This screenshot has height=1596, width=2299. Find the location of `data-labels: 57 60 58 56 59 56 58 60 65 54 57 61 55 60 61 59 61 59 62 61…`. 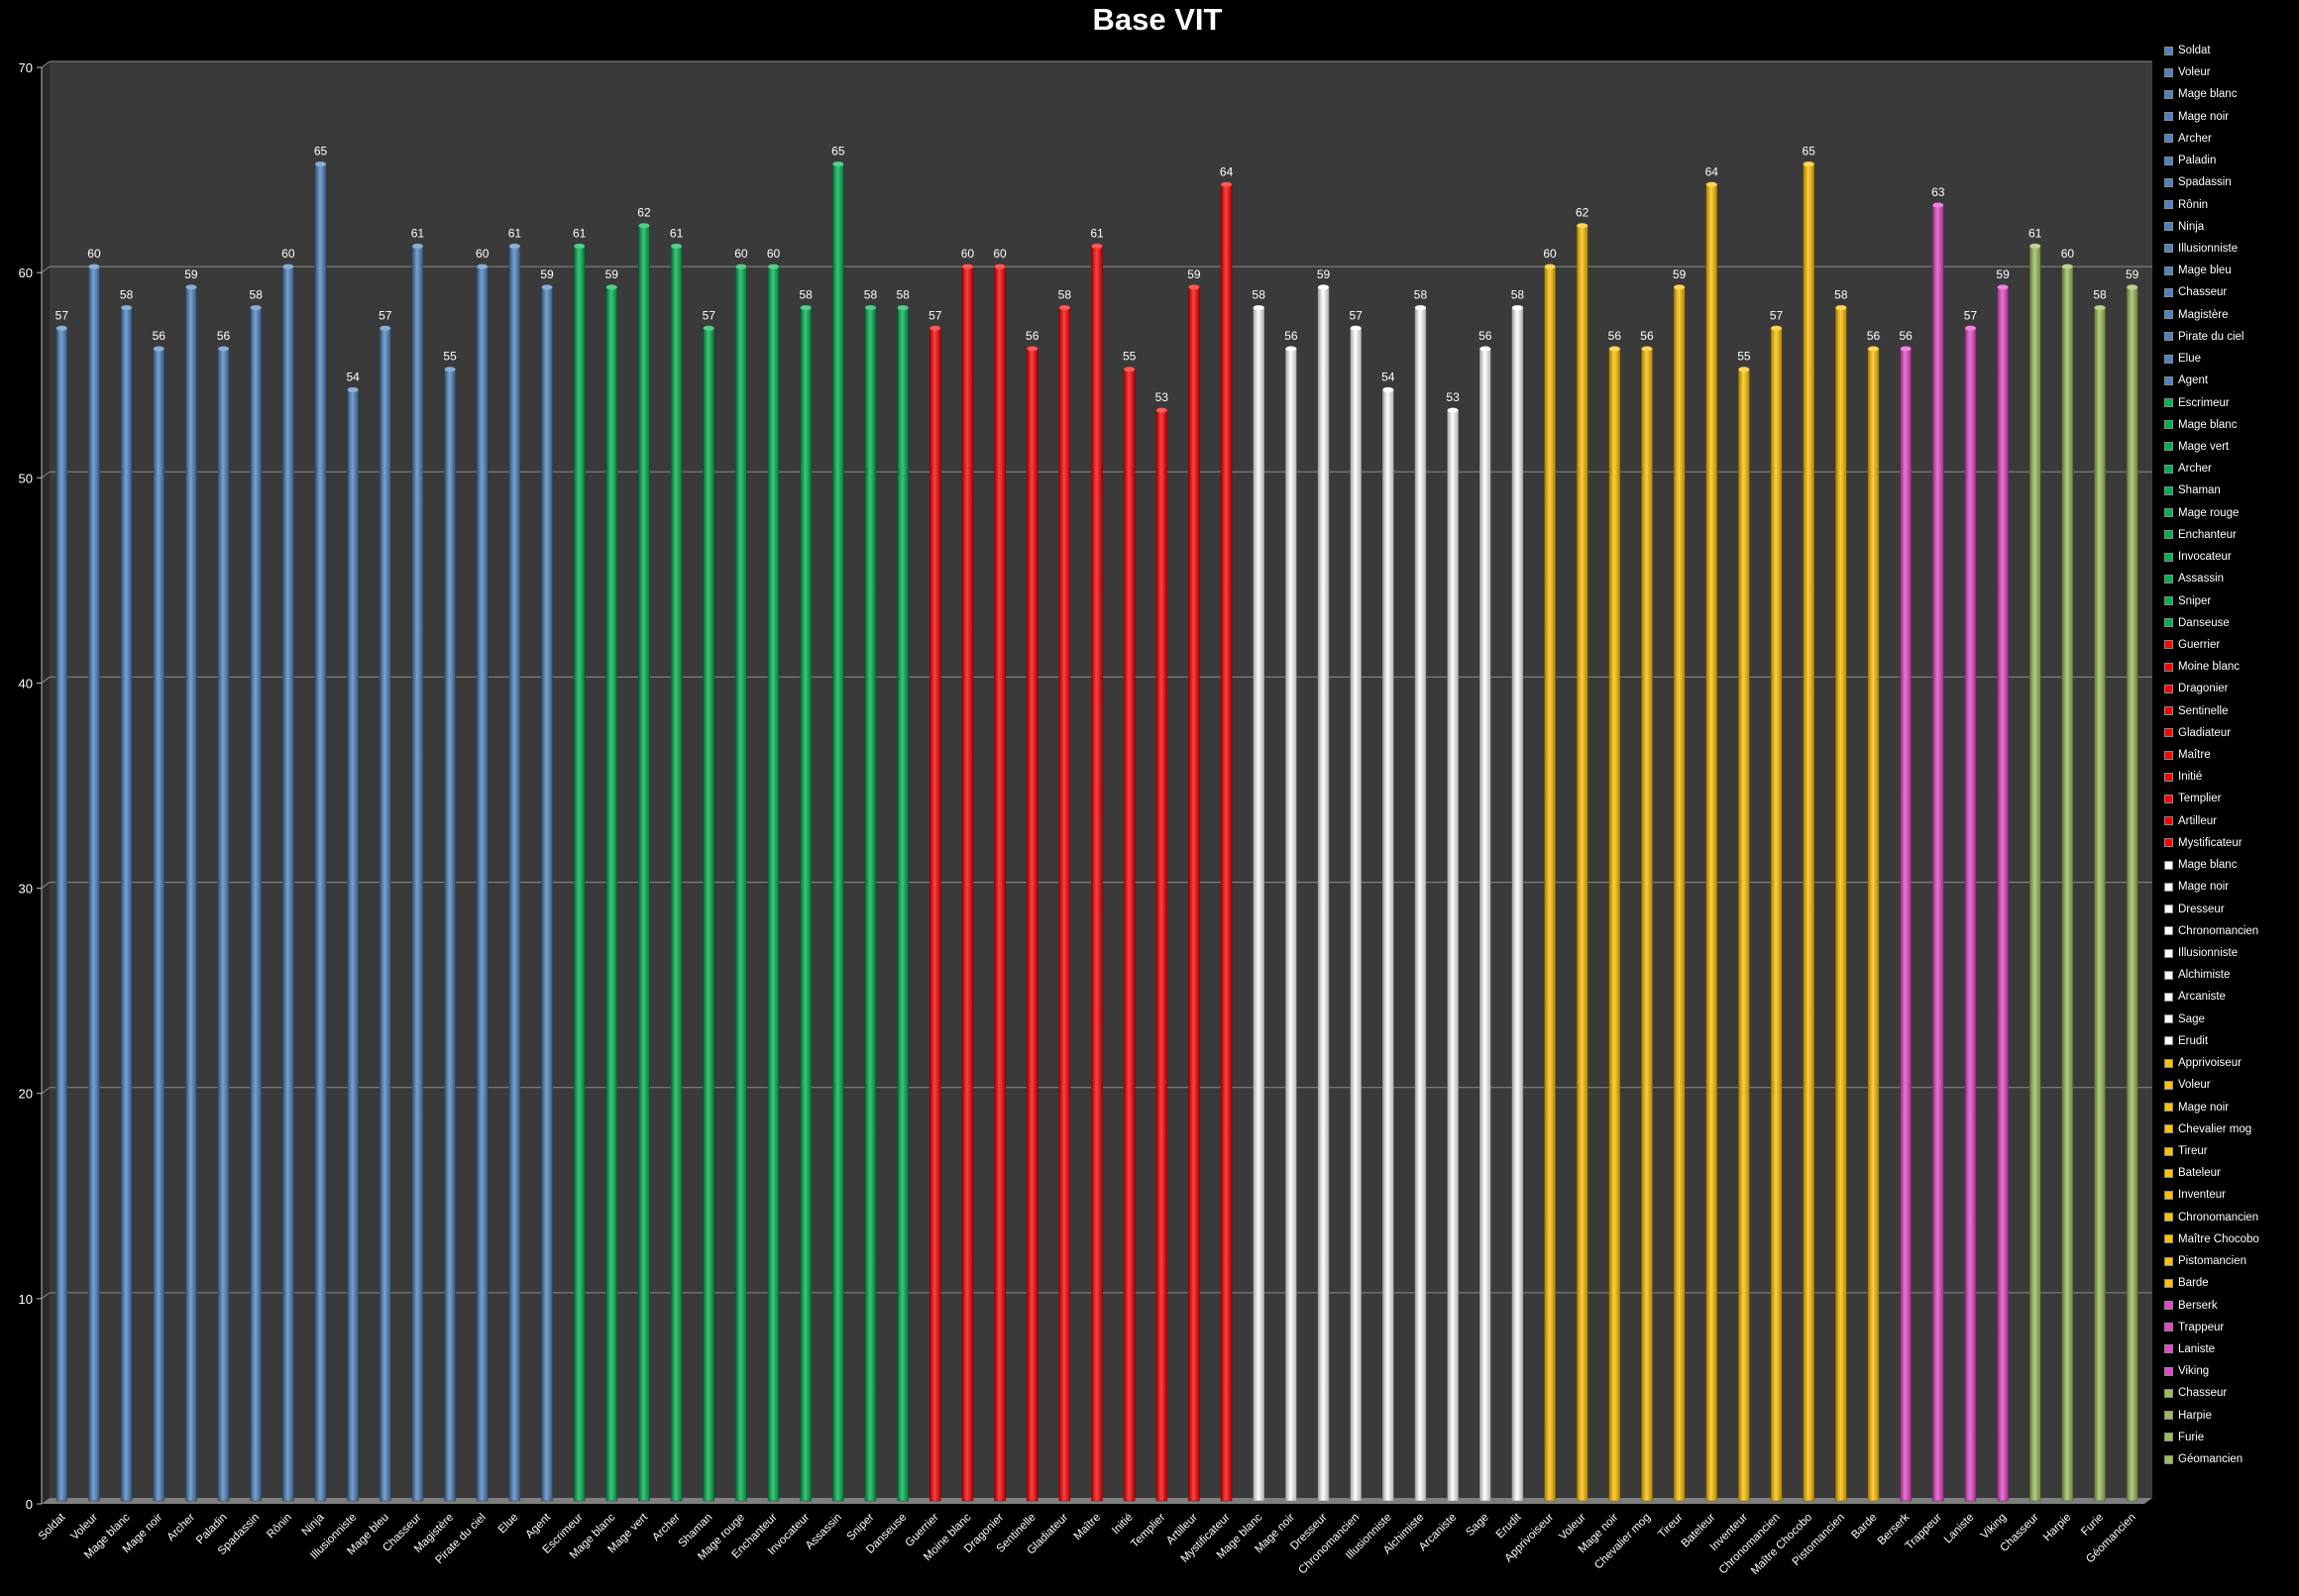

data-labels: 57 60 58 56 59 56 58 60 65 54 57 61 55 60 61 59 61 59 62 61… is located at coordinates (1097, 275).